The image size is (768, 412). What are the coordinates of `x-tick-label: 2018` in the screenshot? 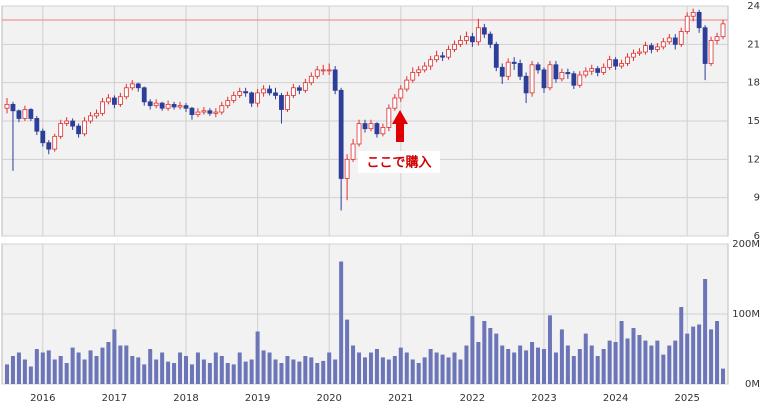 It's located at (185, 398).